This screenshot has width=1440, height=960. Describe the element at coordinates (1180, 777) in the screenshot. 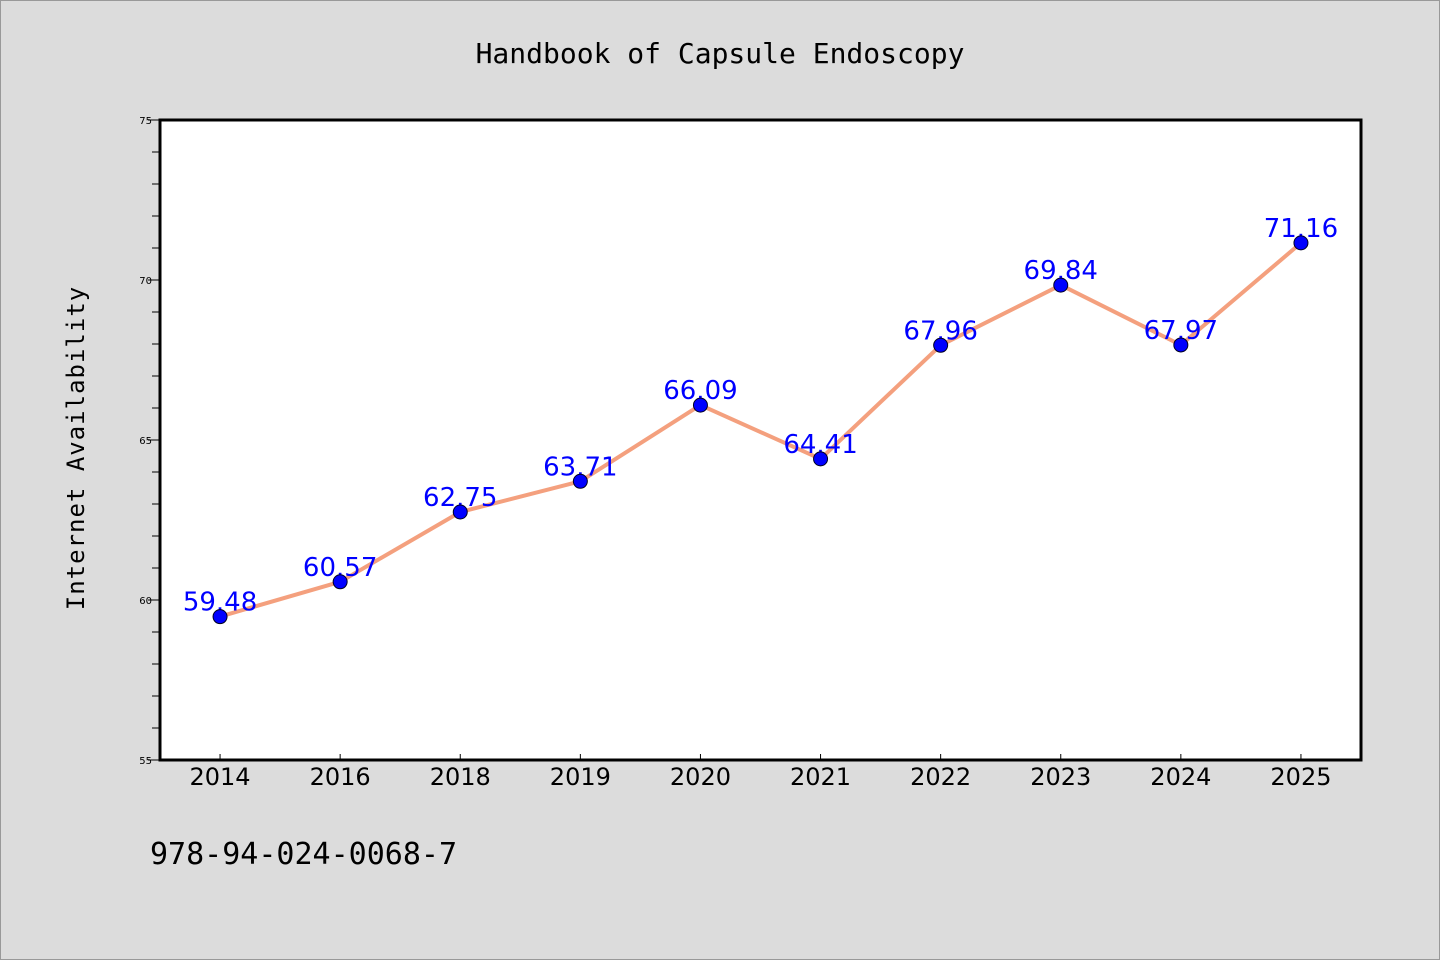

I see `x-tick-label: 2024` at that location.